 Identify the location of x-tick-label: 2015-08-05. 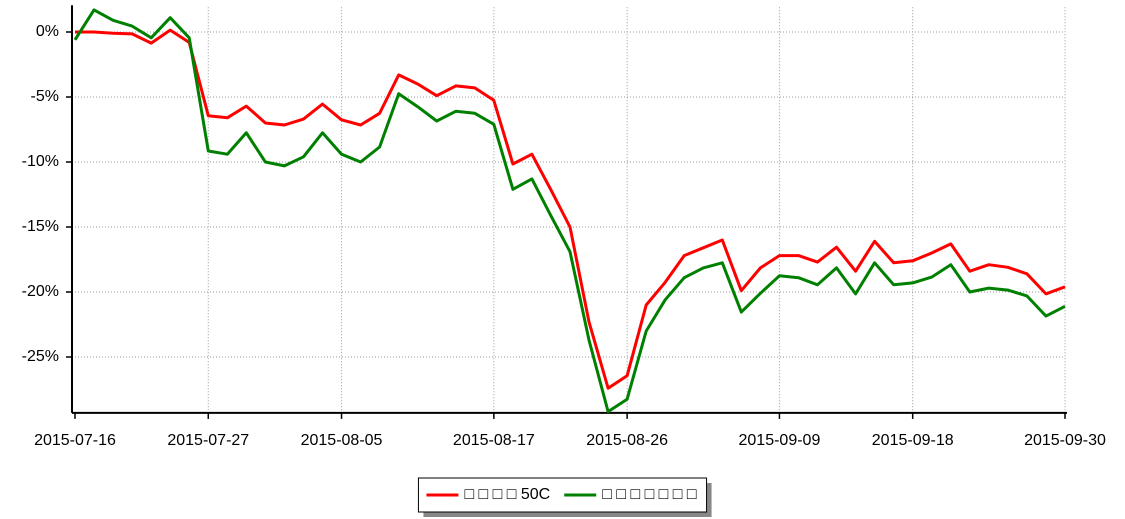
(342, 440).